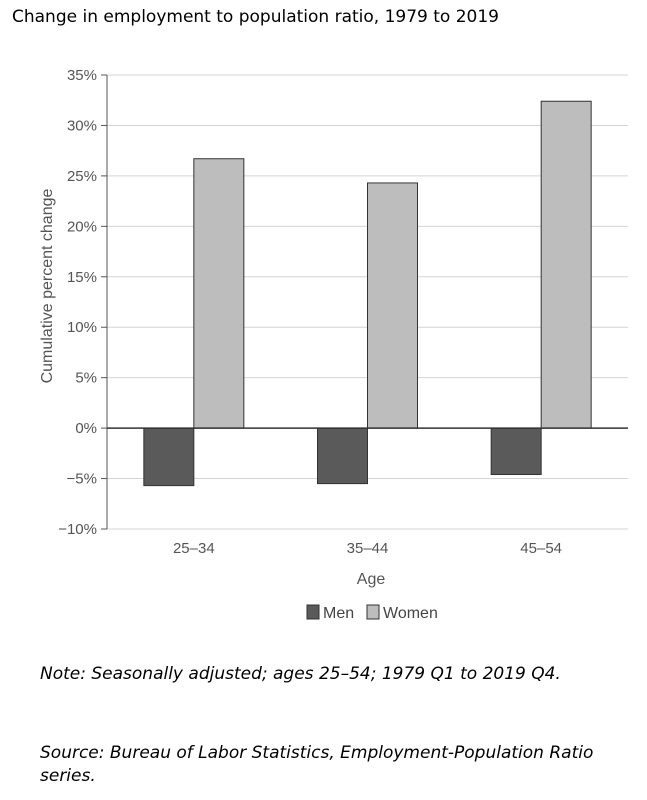 The width and height of the screenshot is (647, 800). What do you see at coordinates (313, 612) in the screenshot?
I see `legend-swatch-men` at bounding box center [313, 612].